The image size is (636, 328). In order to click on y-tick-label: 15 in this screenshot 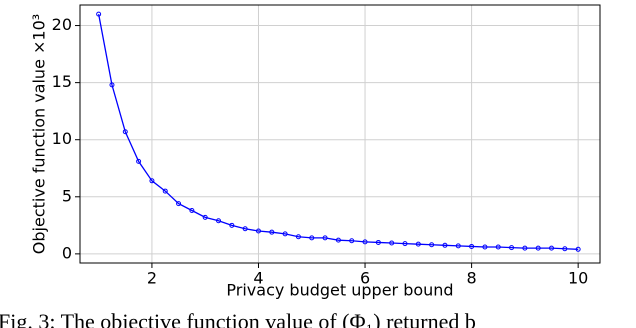, I will do `click(62, 81)`.